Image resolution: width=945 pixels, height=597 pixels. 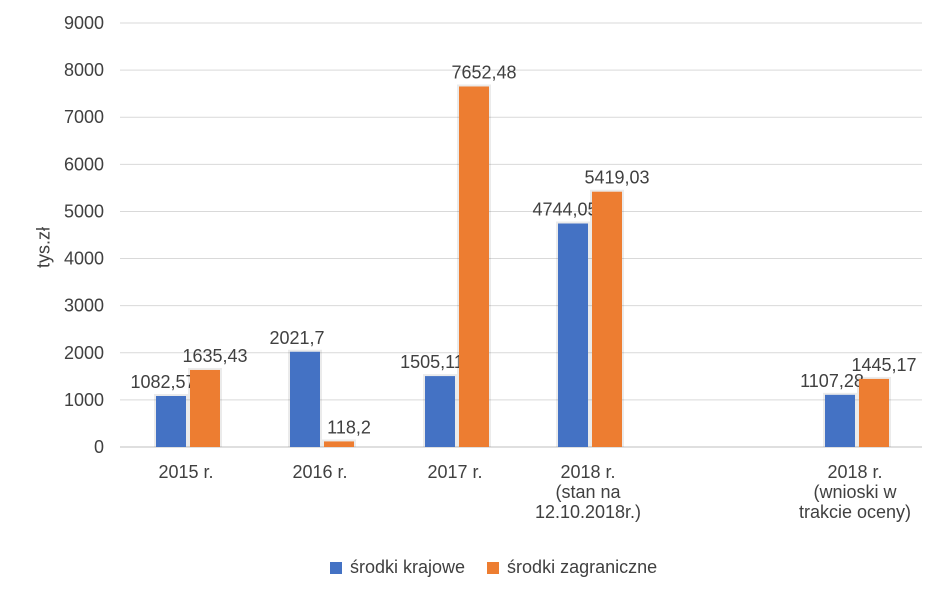 What do you see at coordinates (564, 210) in the screenshot?
I see `data-label: 4744,05` at bounding box center [564, 210].